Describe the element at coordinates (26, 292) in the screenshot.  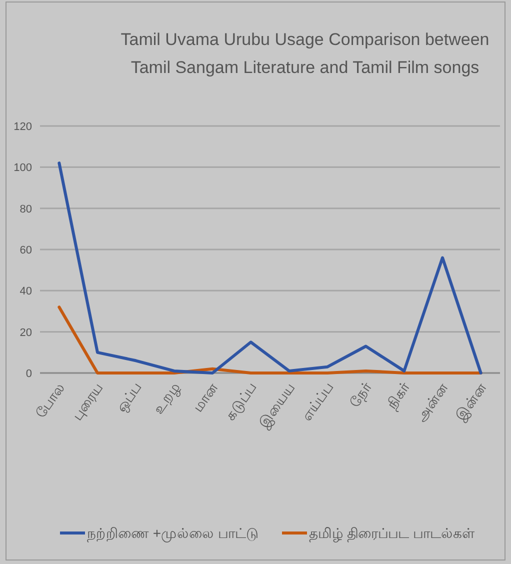
I see `y-tick-label: 40` at that location.